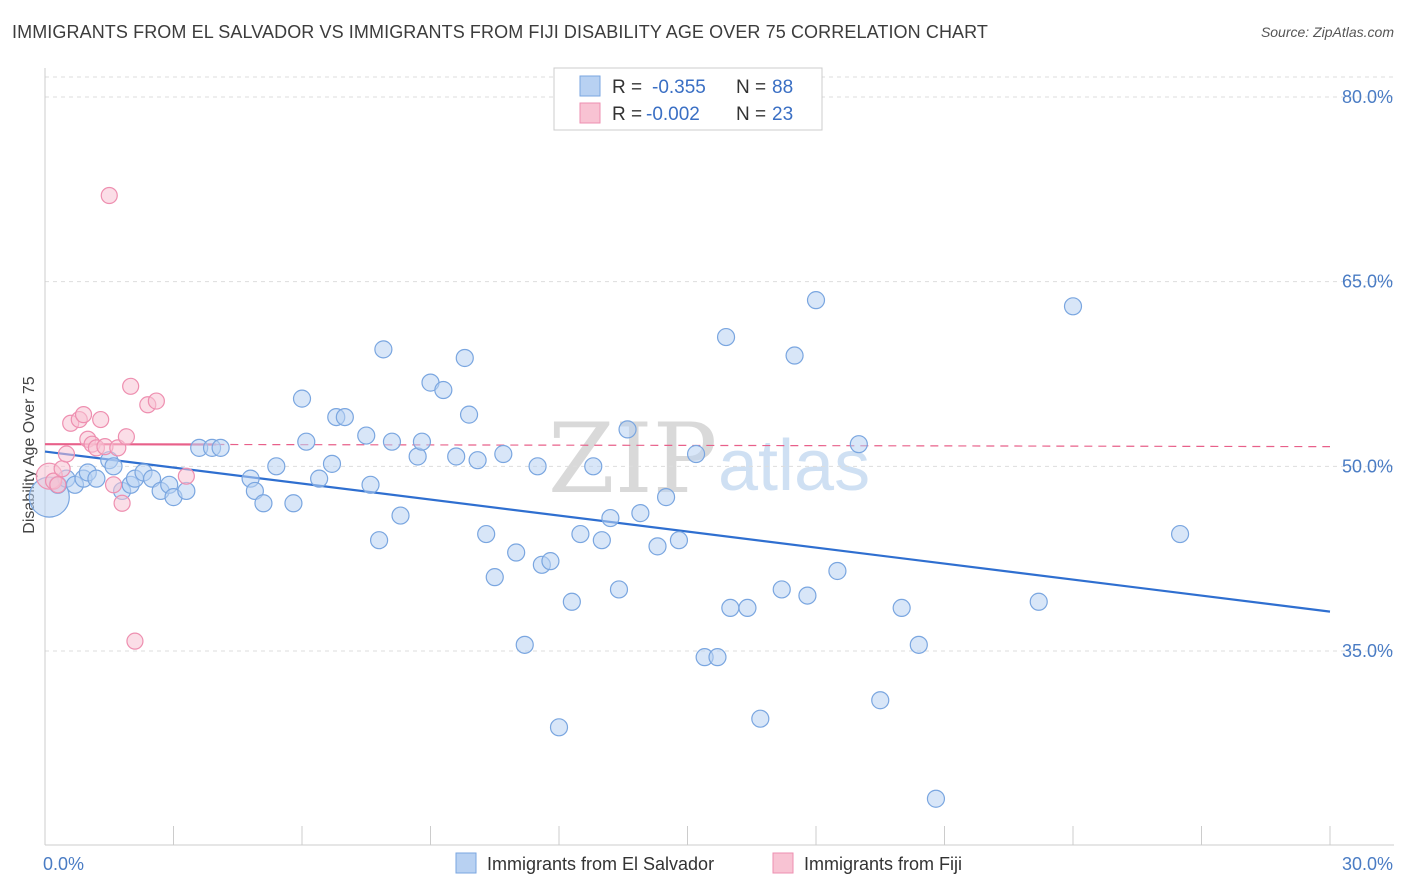 The height and width of the screenshot is (892, 1406). What do you see at coordinates (627, 114) in the screenshot?
I see `legend-r-label-pink: R =` at bounding box center [627, 114].